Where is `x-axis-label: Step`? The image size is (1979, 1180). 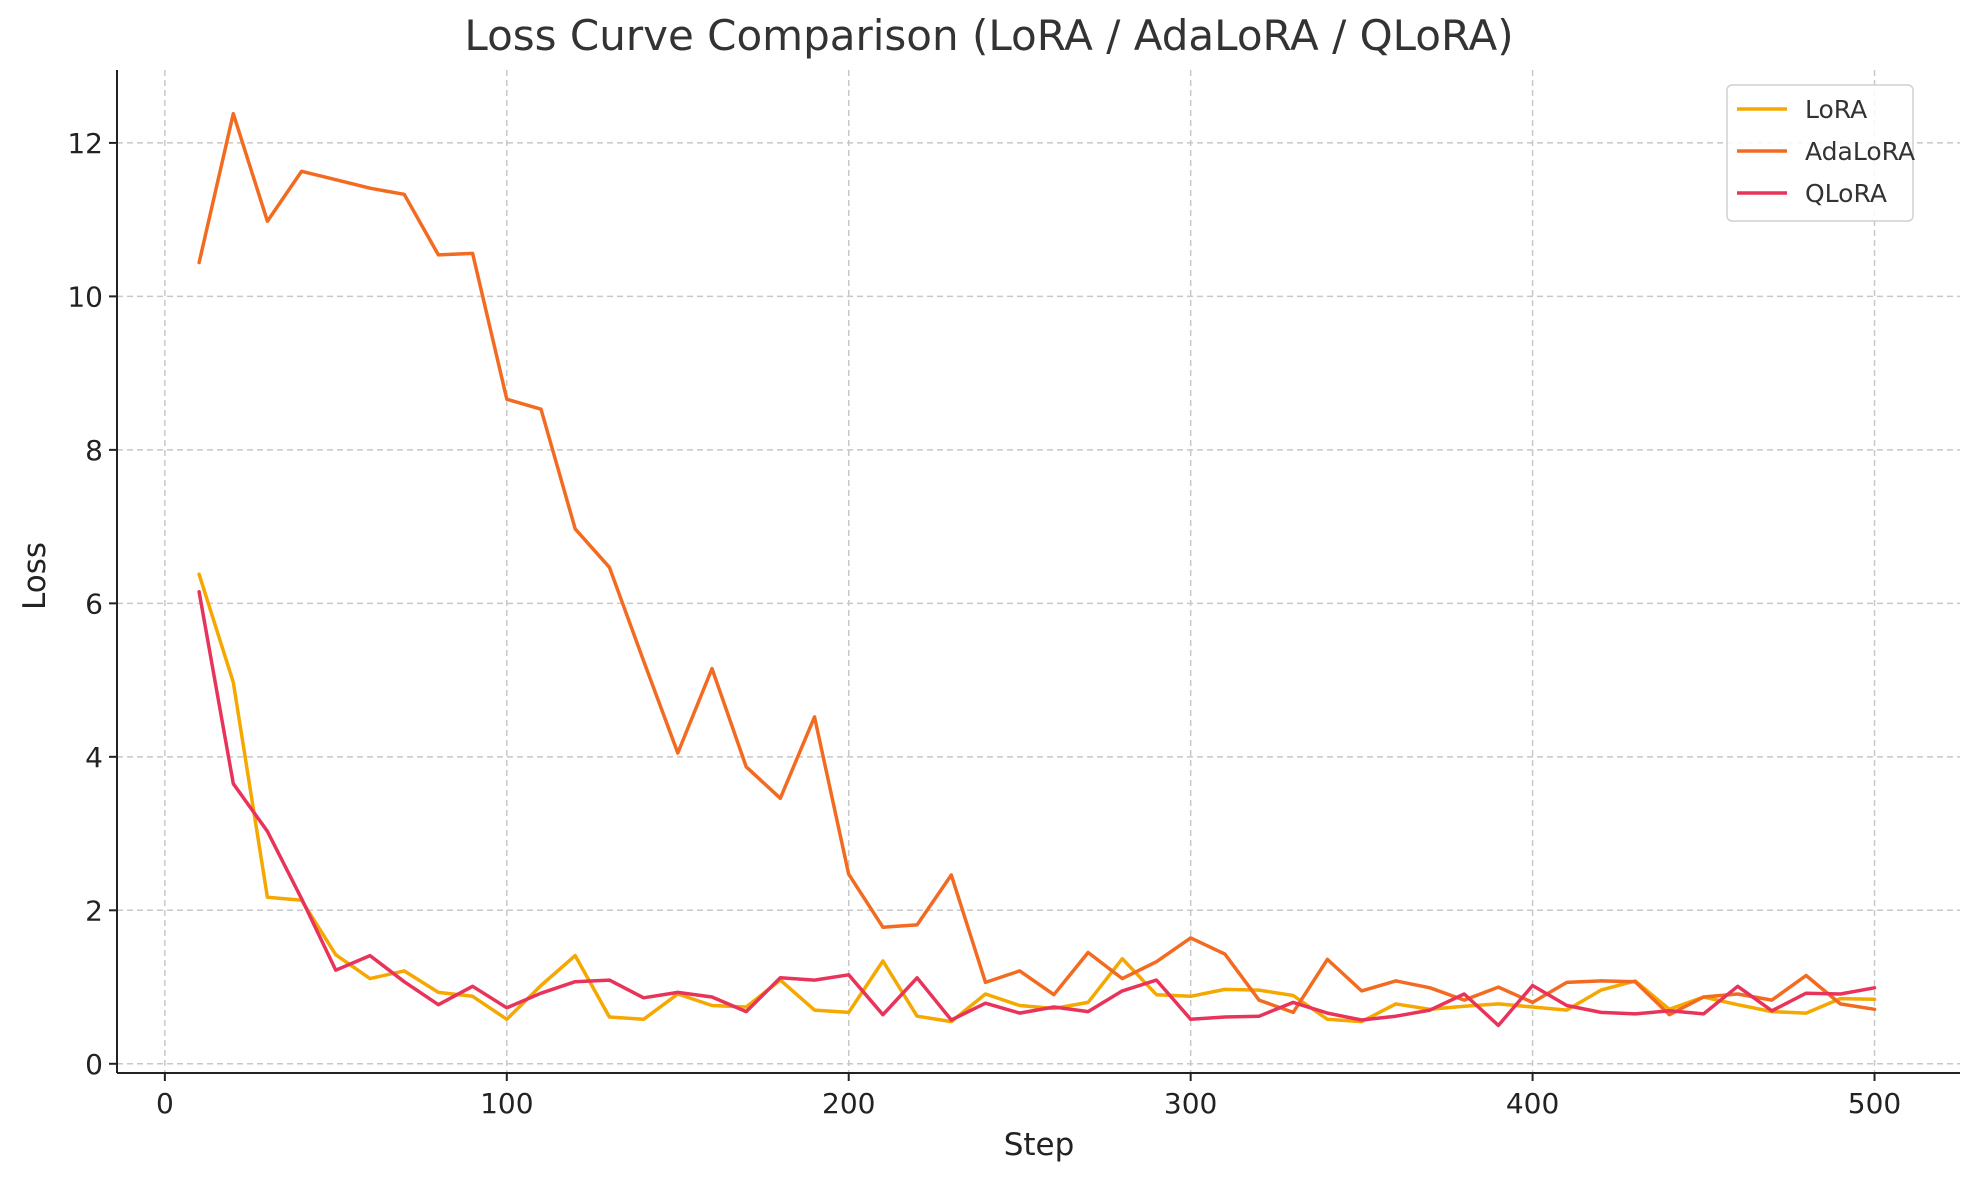 x-axis-label: Step is located at coordinates (1039, 1145).